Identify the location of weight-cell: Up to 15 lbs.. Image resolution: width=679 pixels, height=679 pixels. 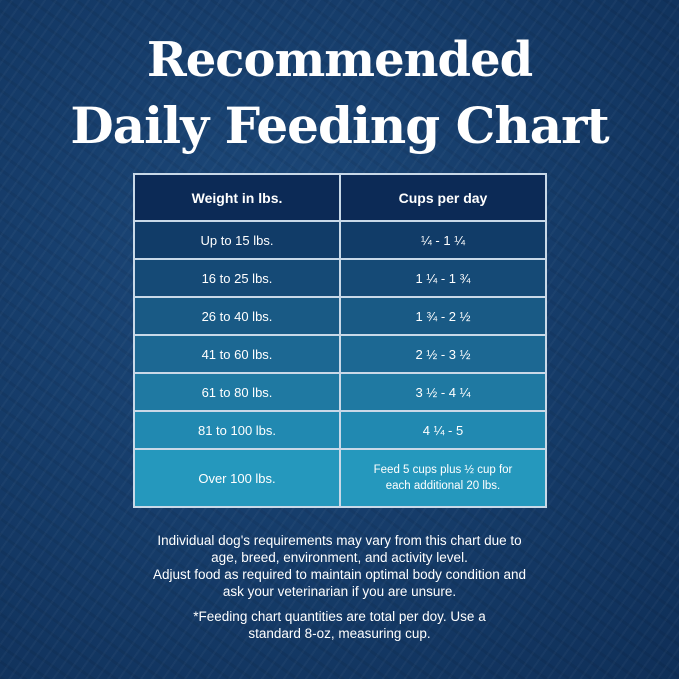
(237, 240).